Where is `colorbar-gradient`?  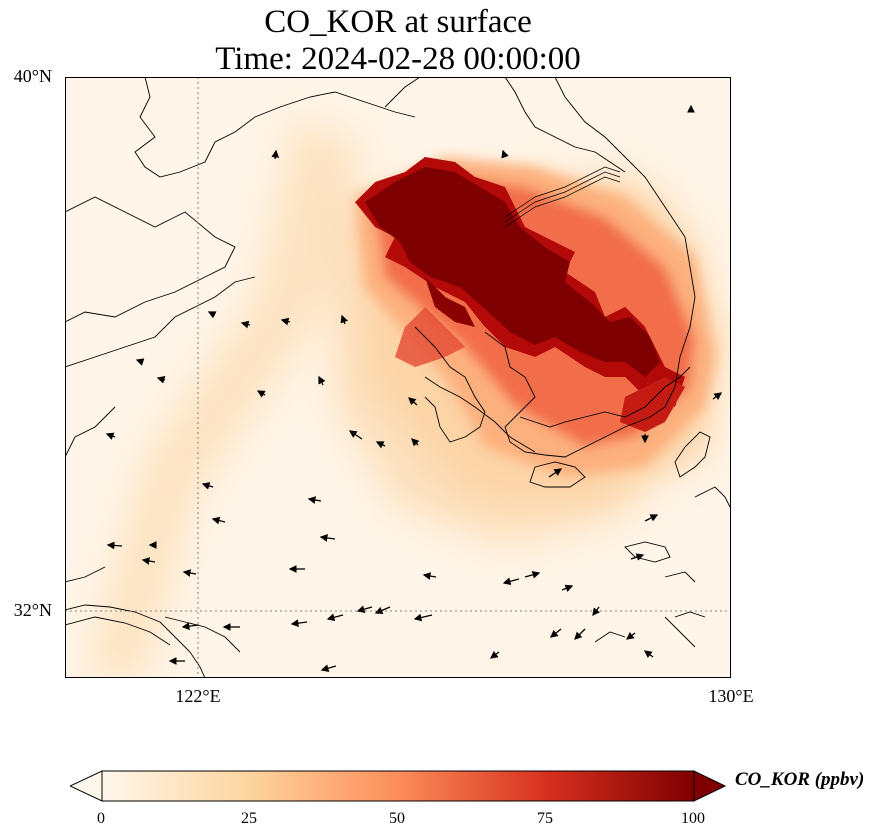
colorbar-gradient is located at coordinates (398, 786).